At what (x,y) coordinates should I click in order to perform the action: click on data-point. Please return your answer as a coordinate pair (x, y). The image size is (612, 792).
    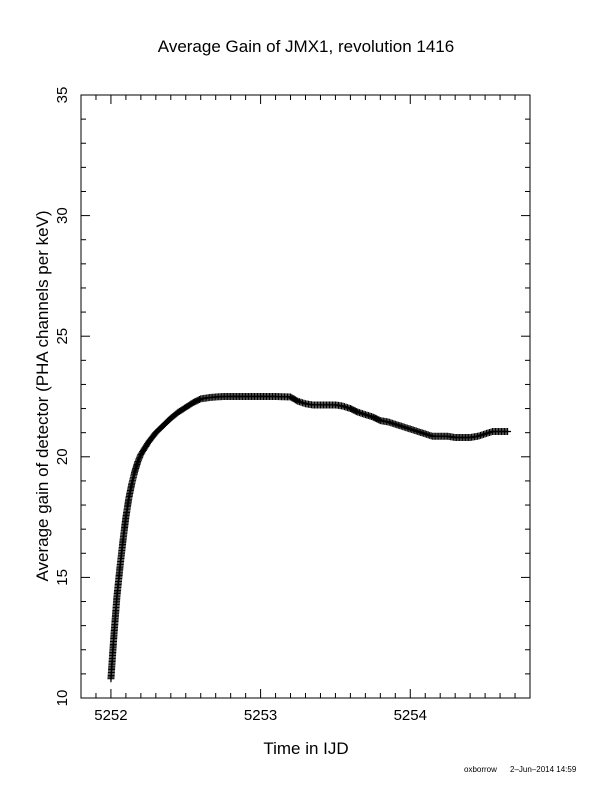
    Looking at the image, I should click on (508, 431).